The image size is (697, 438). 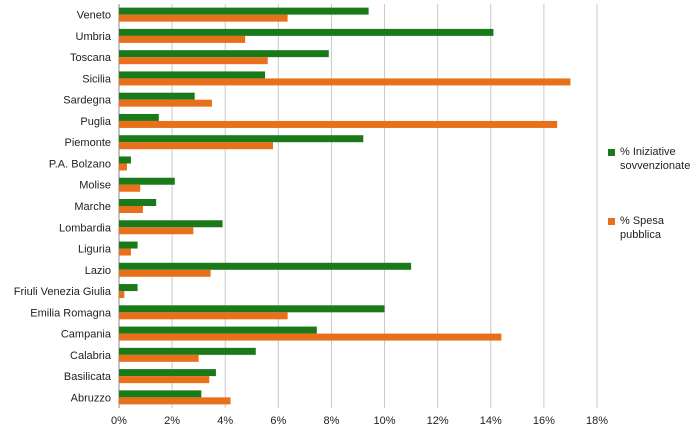 What do you see at coordinates (94, 37) in the screenshot?
I see `category-label: Umbria` at bounding box center [94, 37].